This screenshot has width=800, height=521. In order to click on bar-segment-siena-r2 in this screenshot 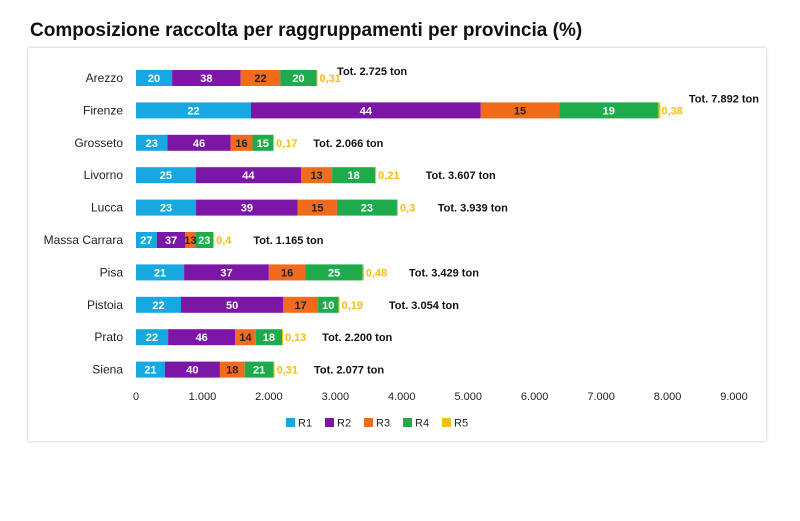, I will do `click(192, 369)`.